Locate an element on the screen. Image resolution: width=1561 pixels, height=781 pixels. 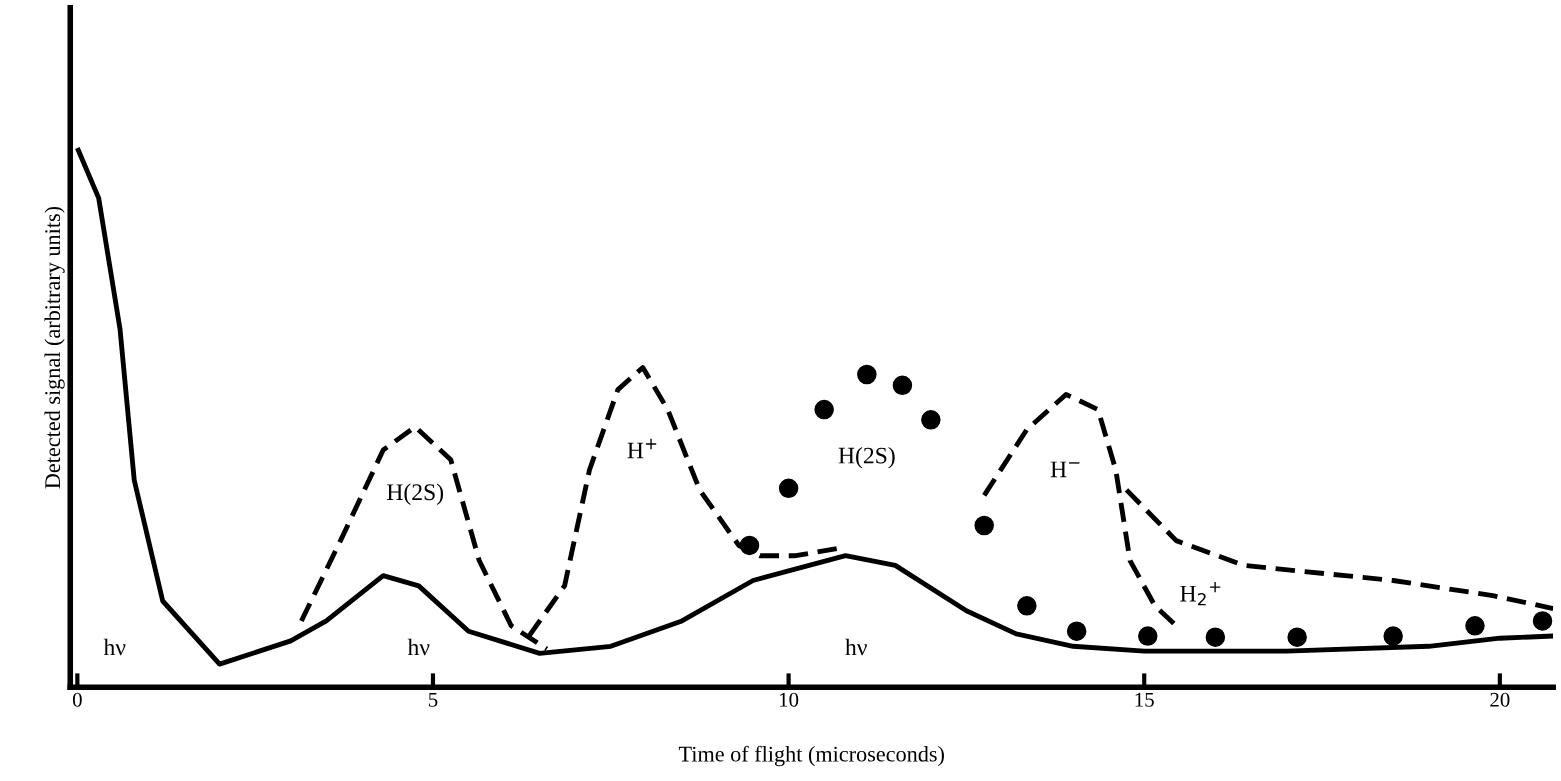
x-tick-label: 5 is located at coordinates (433, 699).